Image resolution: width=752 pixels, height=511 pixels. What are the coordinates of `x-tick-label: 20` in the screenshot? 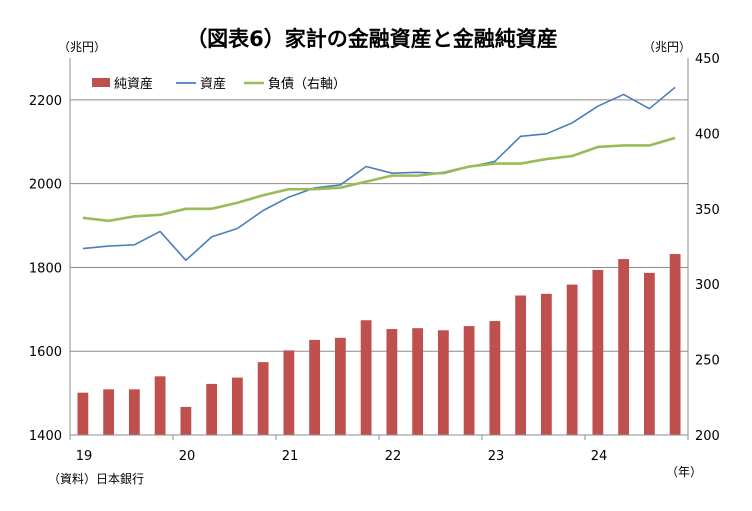 It's located at (187, 456).